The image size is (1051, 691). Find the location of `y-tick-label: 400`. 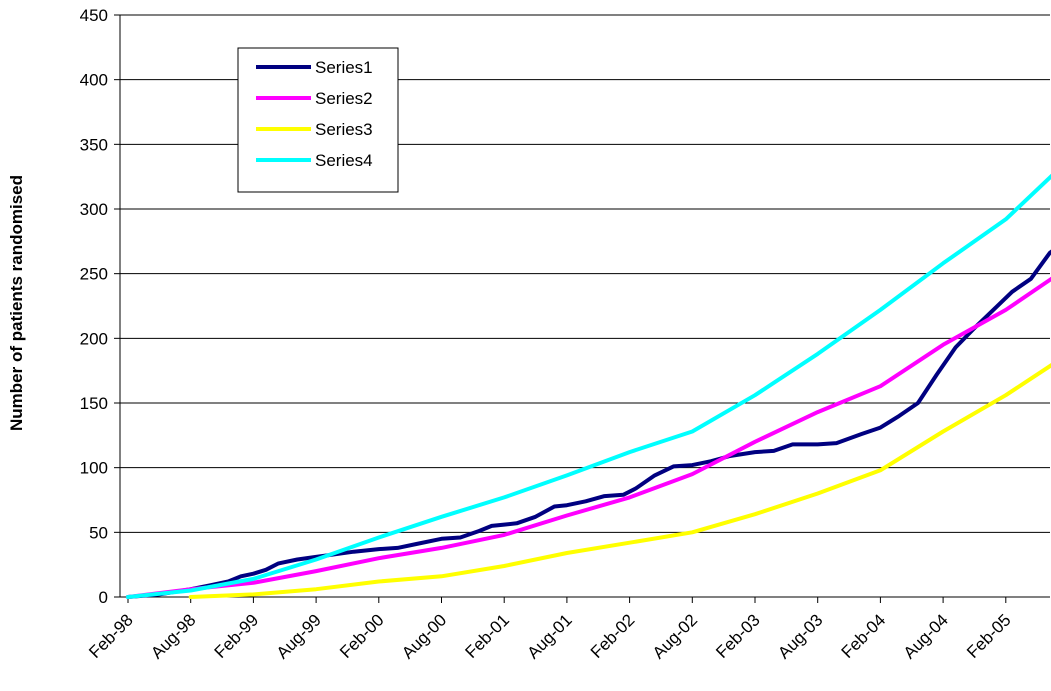

y-tick-label: 400 is located at coordinates (94, 80).